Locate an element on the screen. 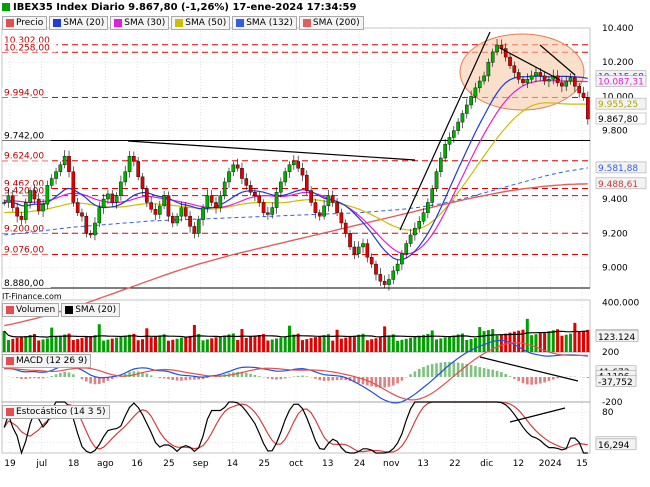  legend-item: SMA (200) is located at coordinates (331, 23).